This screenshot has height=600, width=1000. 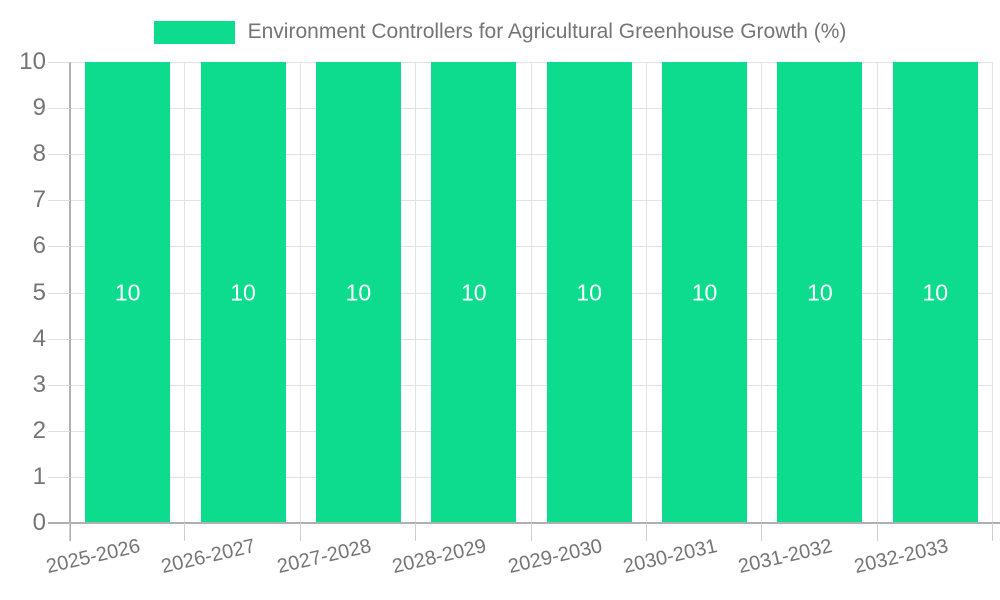 I want to click on x-axis-label: 2028-2029, so click(x=439, y=556).